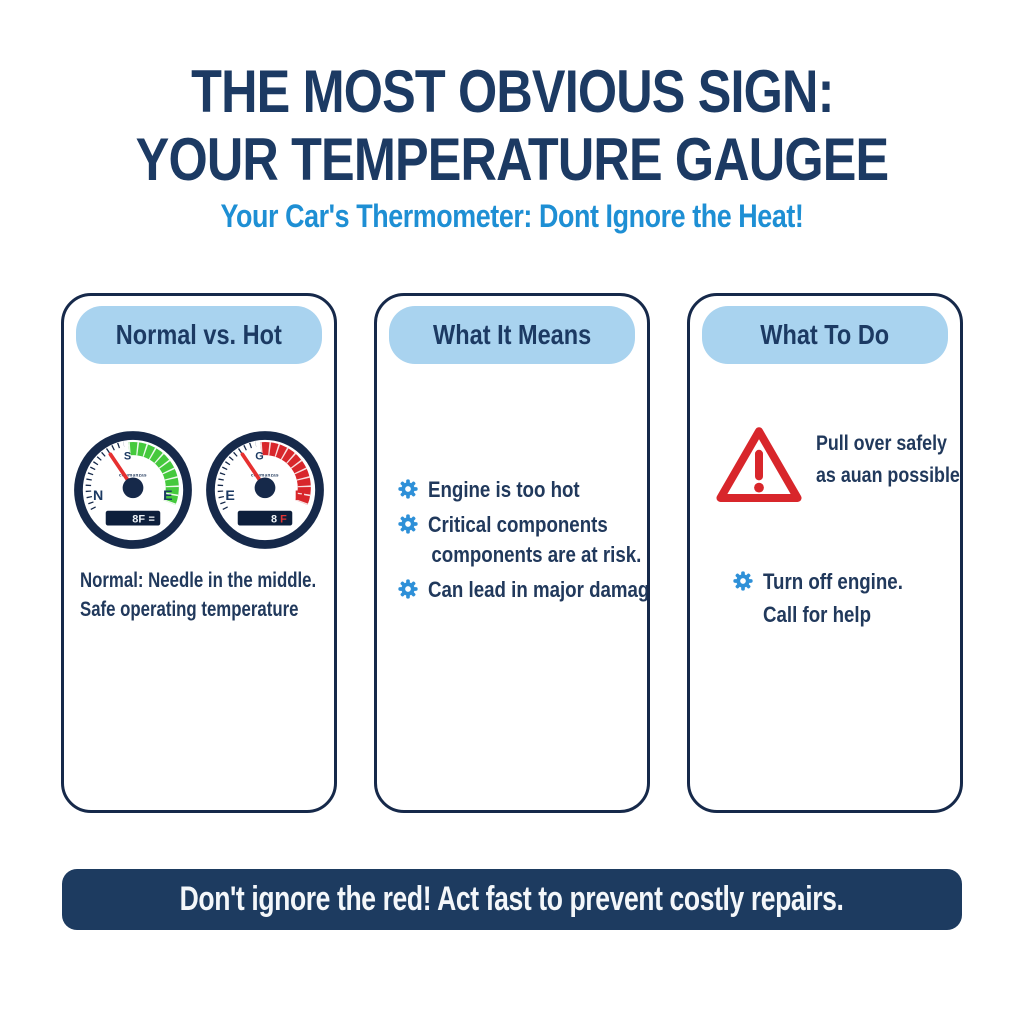 Image resolution: width=1024 pixels, height=1024 pixels. What do you see at coordinates (283, 520) in the screenshot?
I see `gauge-display-suffix: F` at bounding box center [283, 520].